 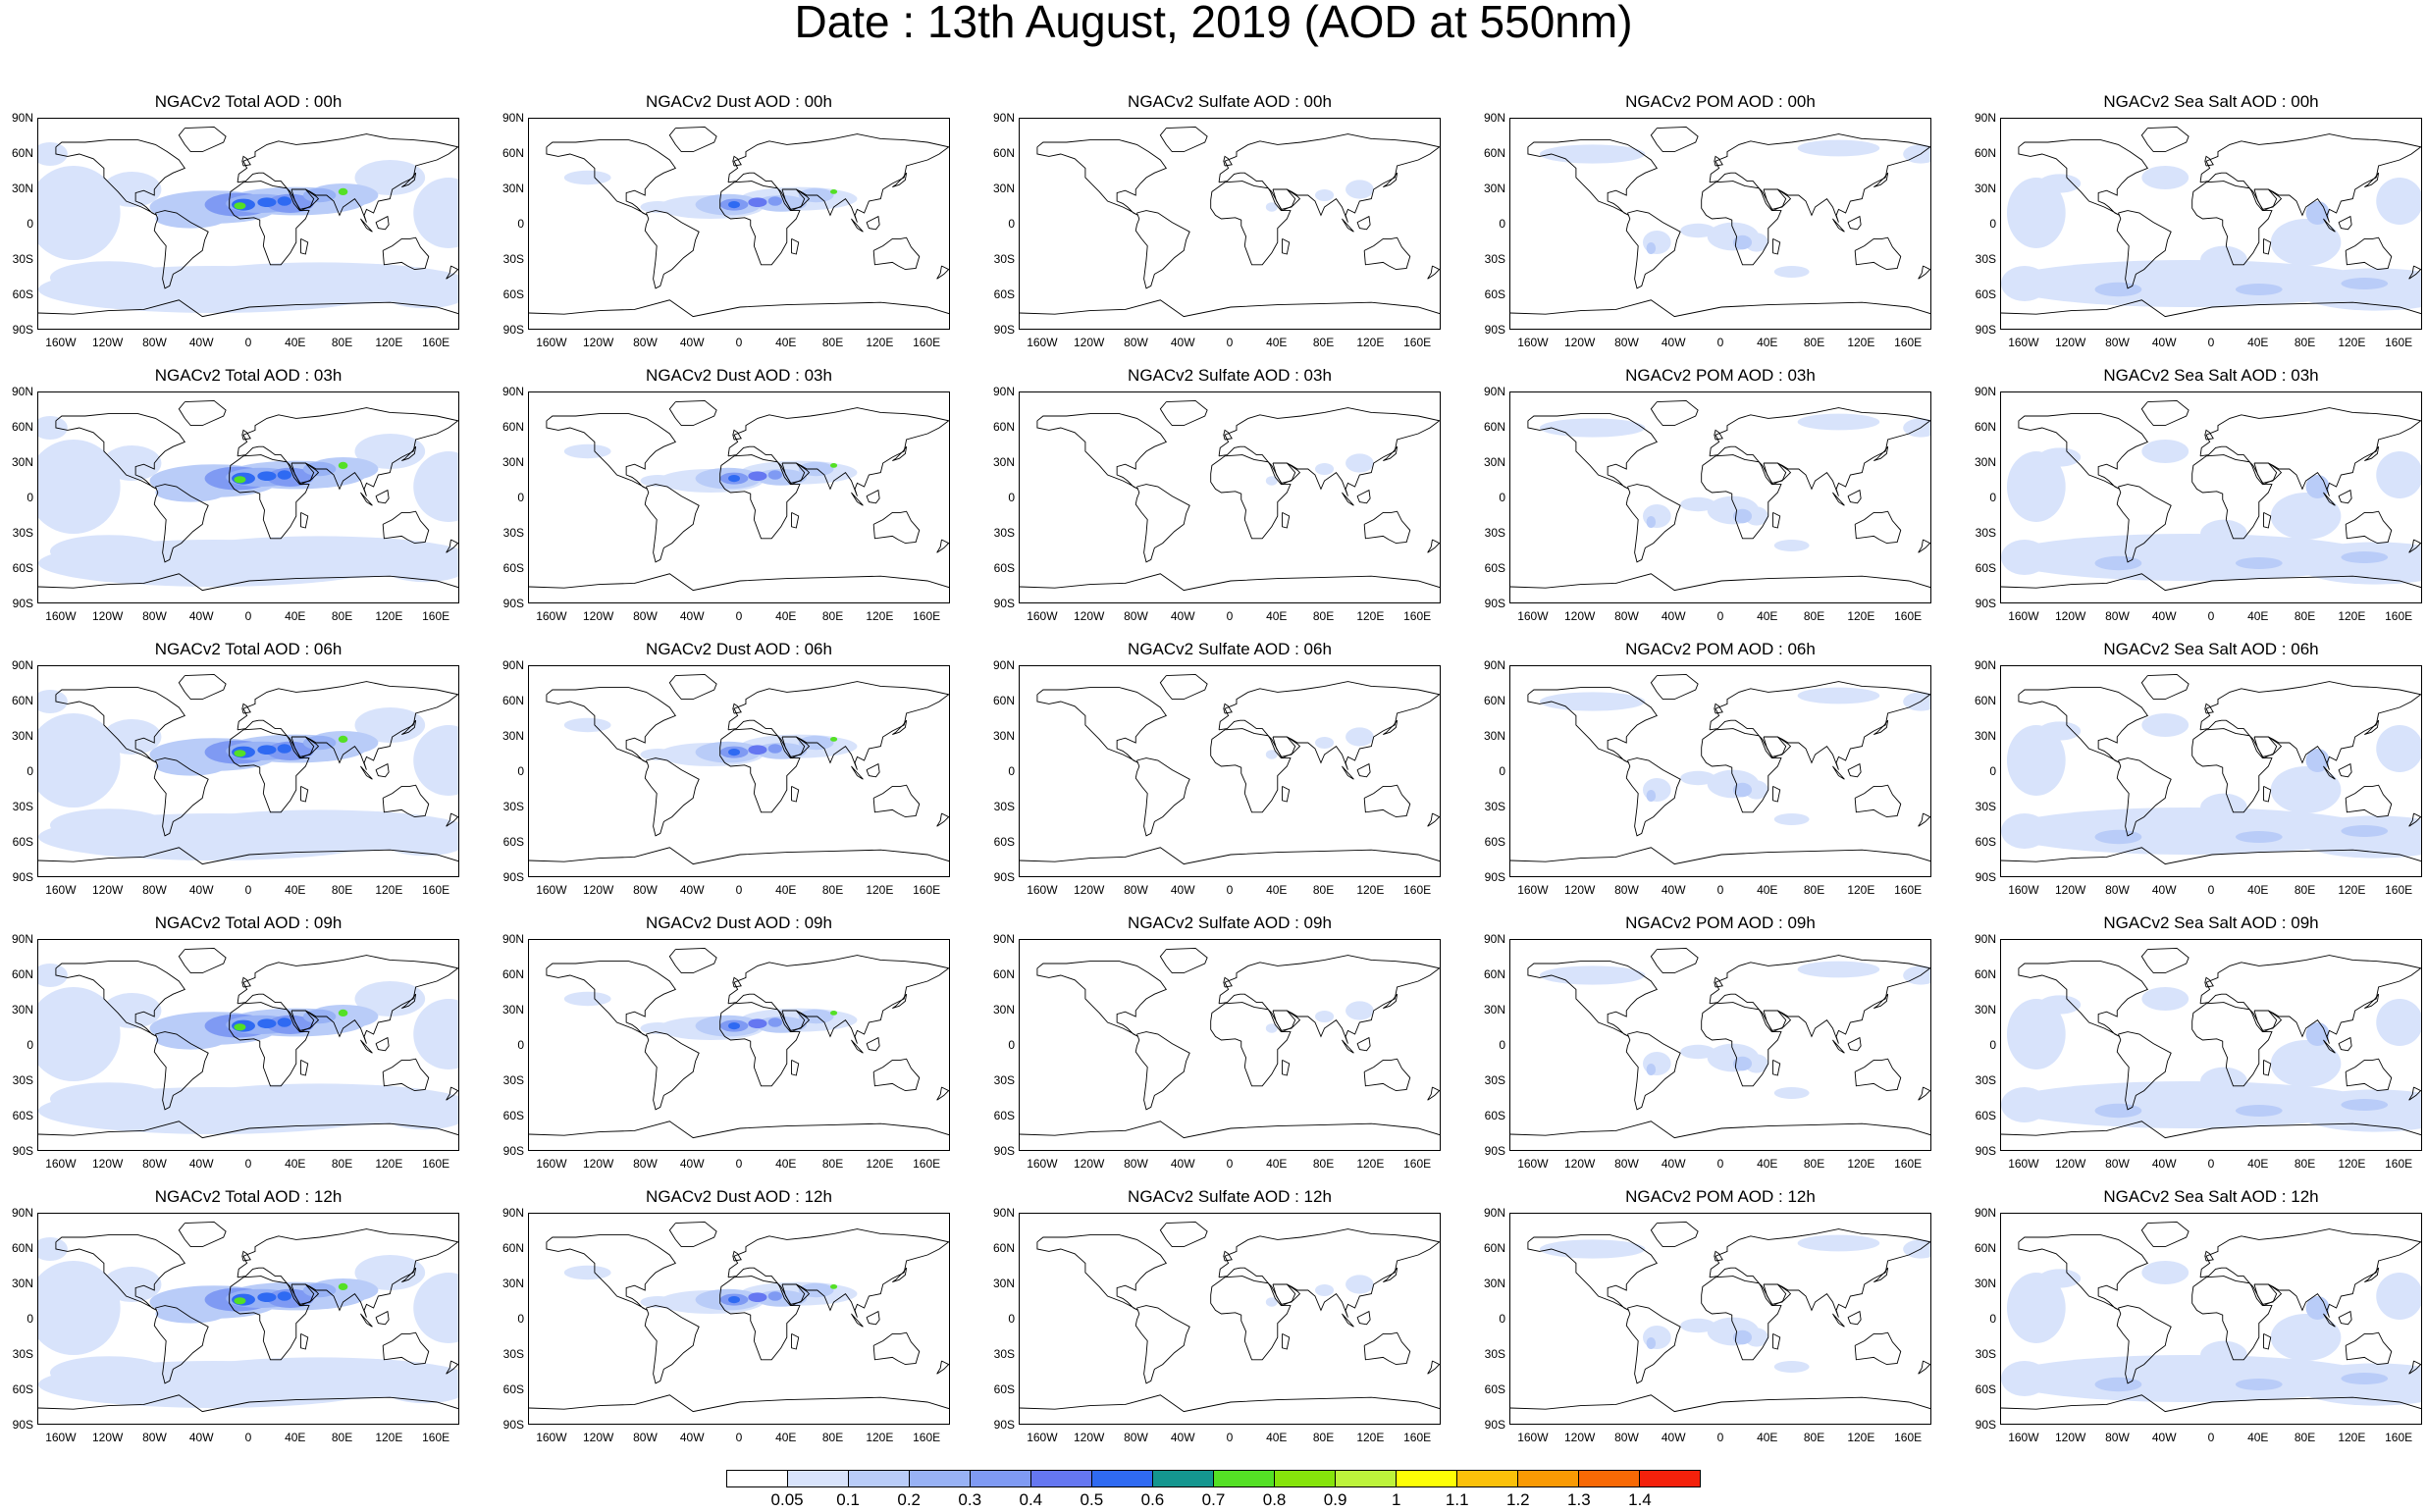 I want to click on colorbar-label: 0.05, so click(x=787, y=1500).